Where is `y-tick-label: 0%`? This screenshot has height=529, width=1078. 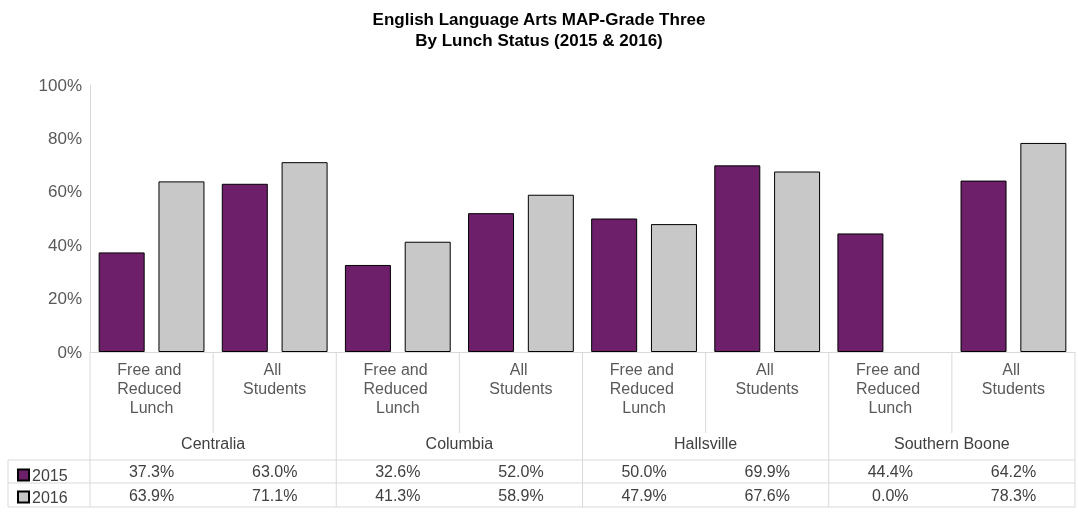
y-tick-label: 0% is located at coordinates (69, 352).